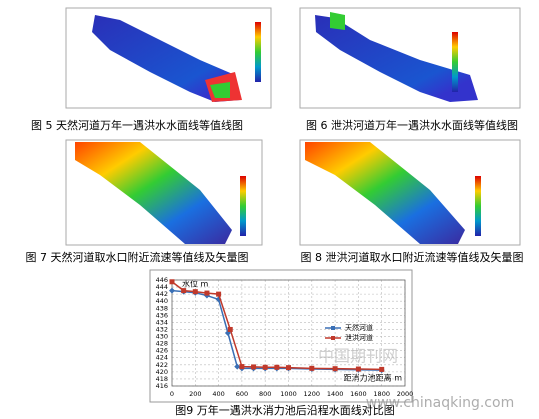 This screenshot has width=539, height=419. Describe the element at coordinates (285, 410) in the screenshot. I see `chart-title: 图9 万年一遇洪水消力池后沿程水面线对比图` at that location.